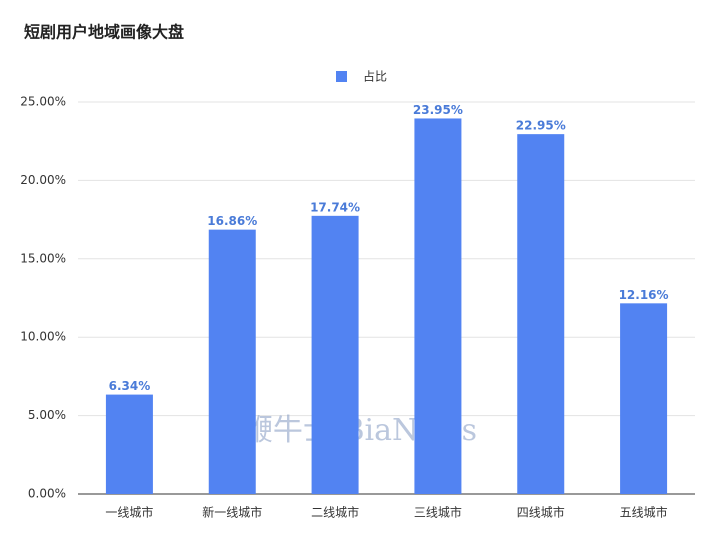  Describe the element at coordinates (43, 337) in the screenshot. I see `y-tick-label: 10.00%` at that location.